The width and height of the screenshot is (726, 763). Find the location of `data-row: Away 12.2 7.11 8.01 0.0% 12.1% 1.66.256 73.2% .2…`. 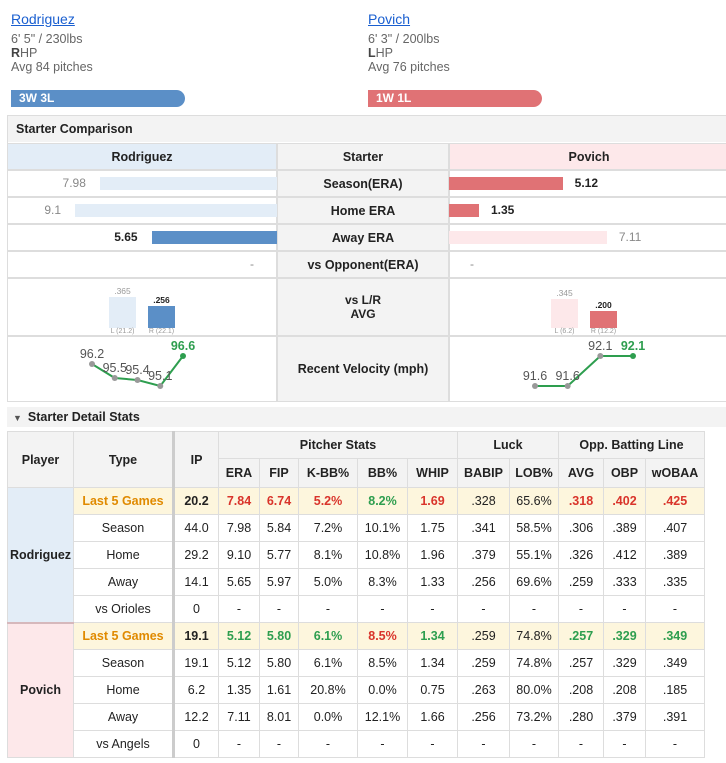

data-row: Away 12.2 7.11 8.01 0.0% 12.1% 1.66.256 73.2% .2… is located at coordinates (357, 717).